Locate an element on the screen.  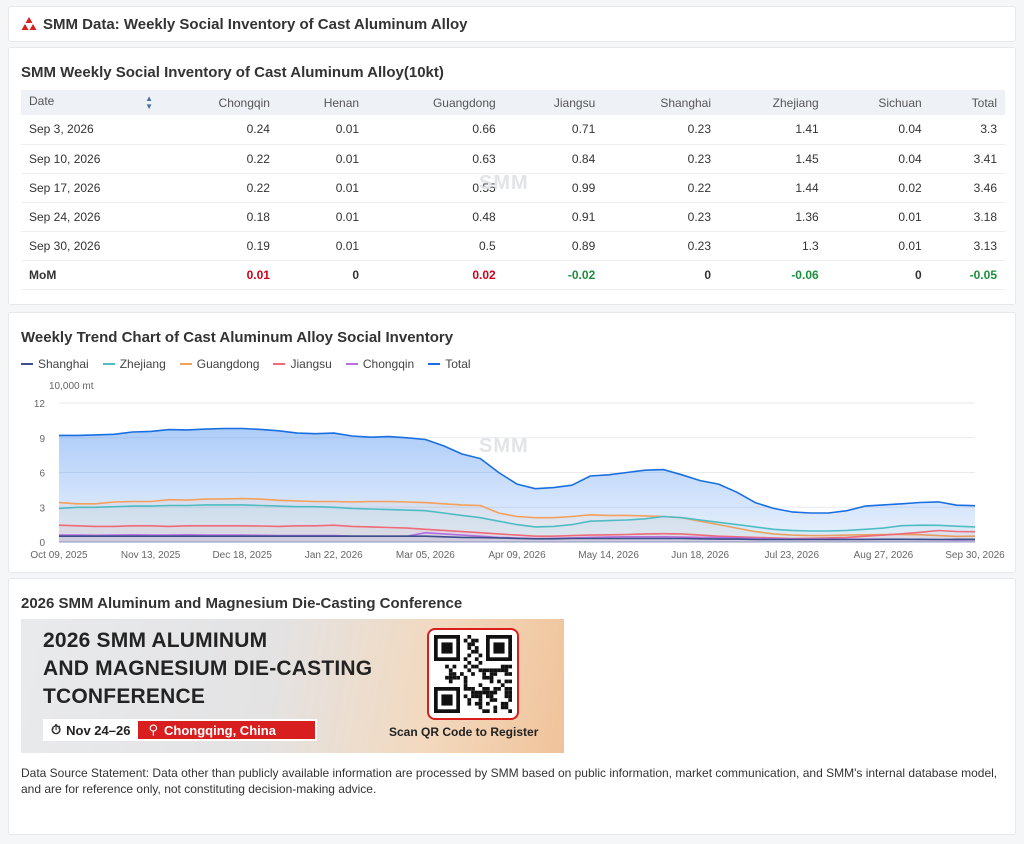
series-line-jiangsu is located at coordinates (517, 532).